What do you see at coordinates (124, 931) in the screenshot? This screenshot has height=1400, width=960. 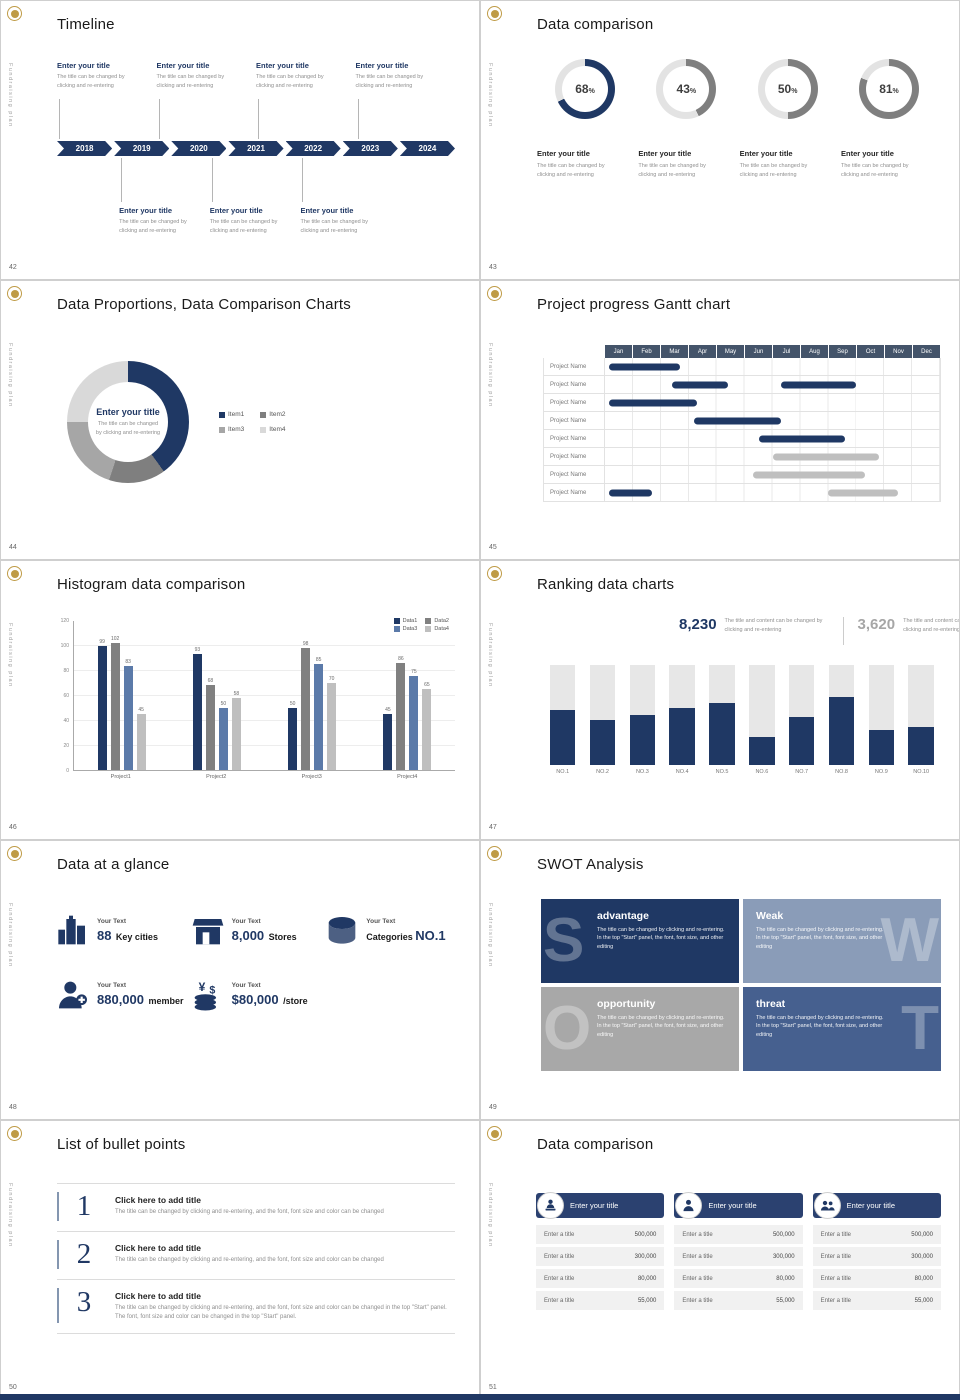 I see `stat-item: Your Text 88 Key cities` at bounding box center [124, 931].